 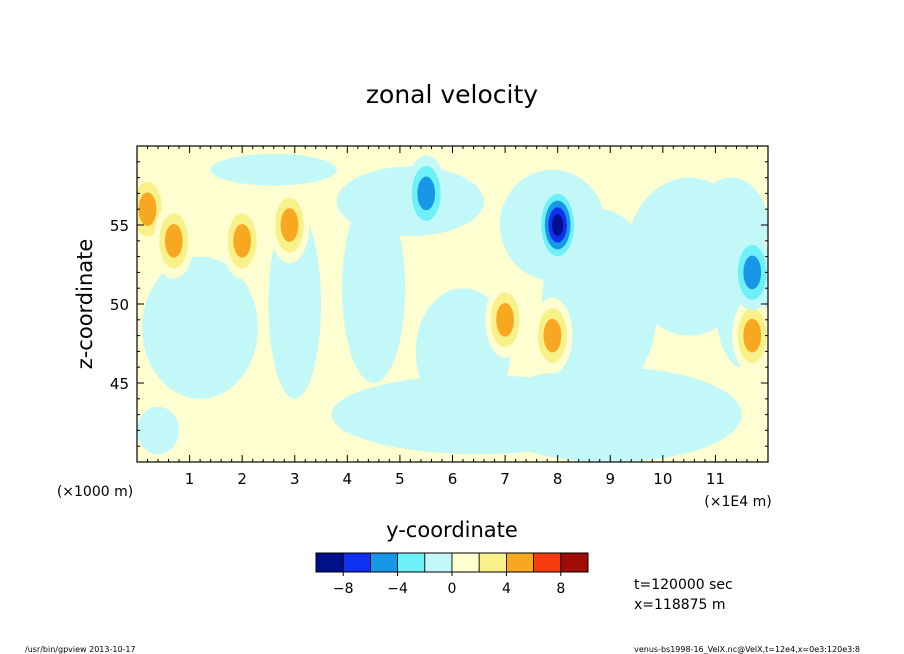 I want to click on x-unit-note: (×1E4 m), so click(x=737, y=502).